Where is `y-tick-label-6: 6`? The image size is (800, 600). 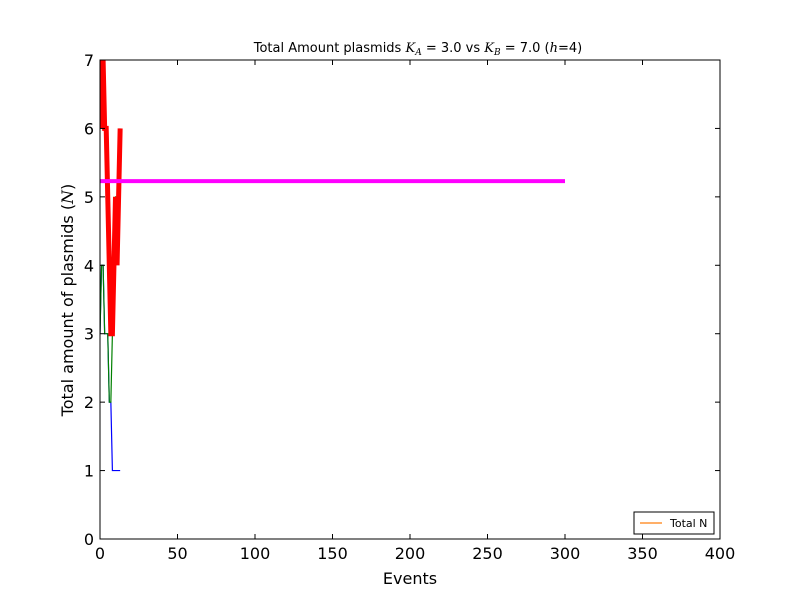 y-tick-label-6: 6 is located at coordinates (89, 128).